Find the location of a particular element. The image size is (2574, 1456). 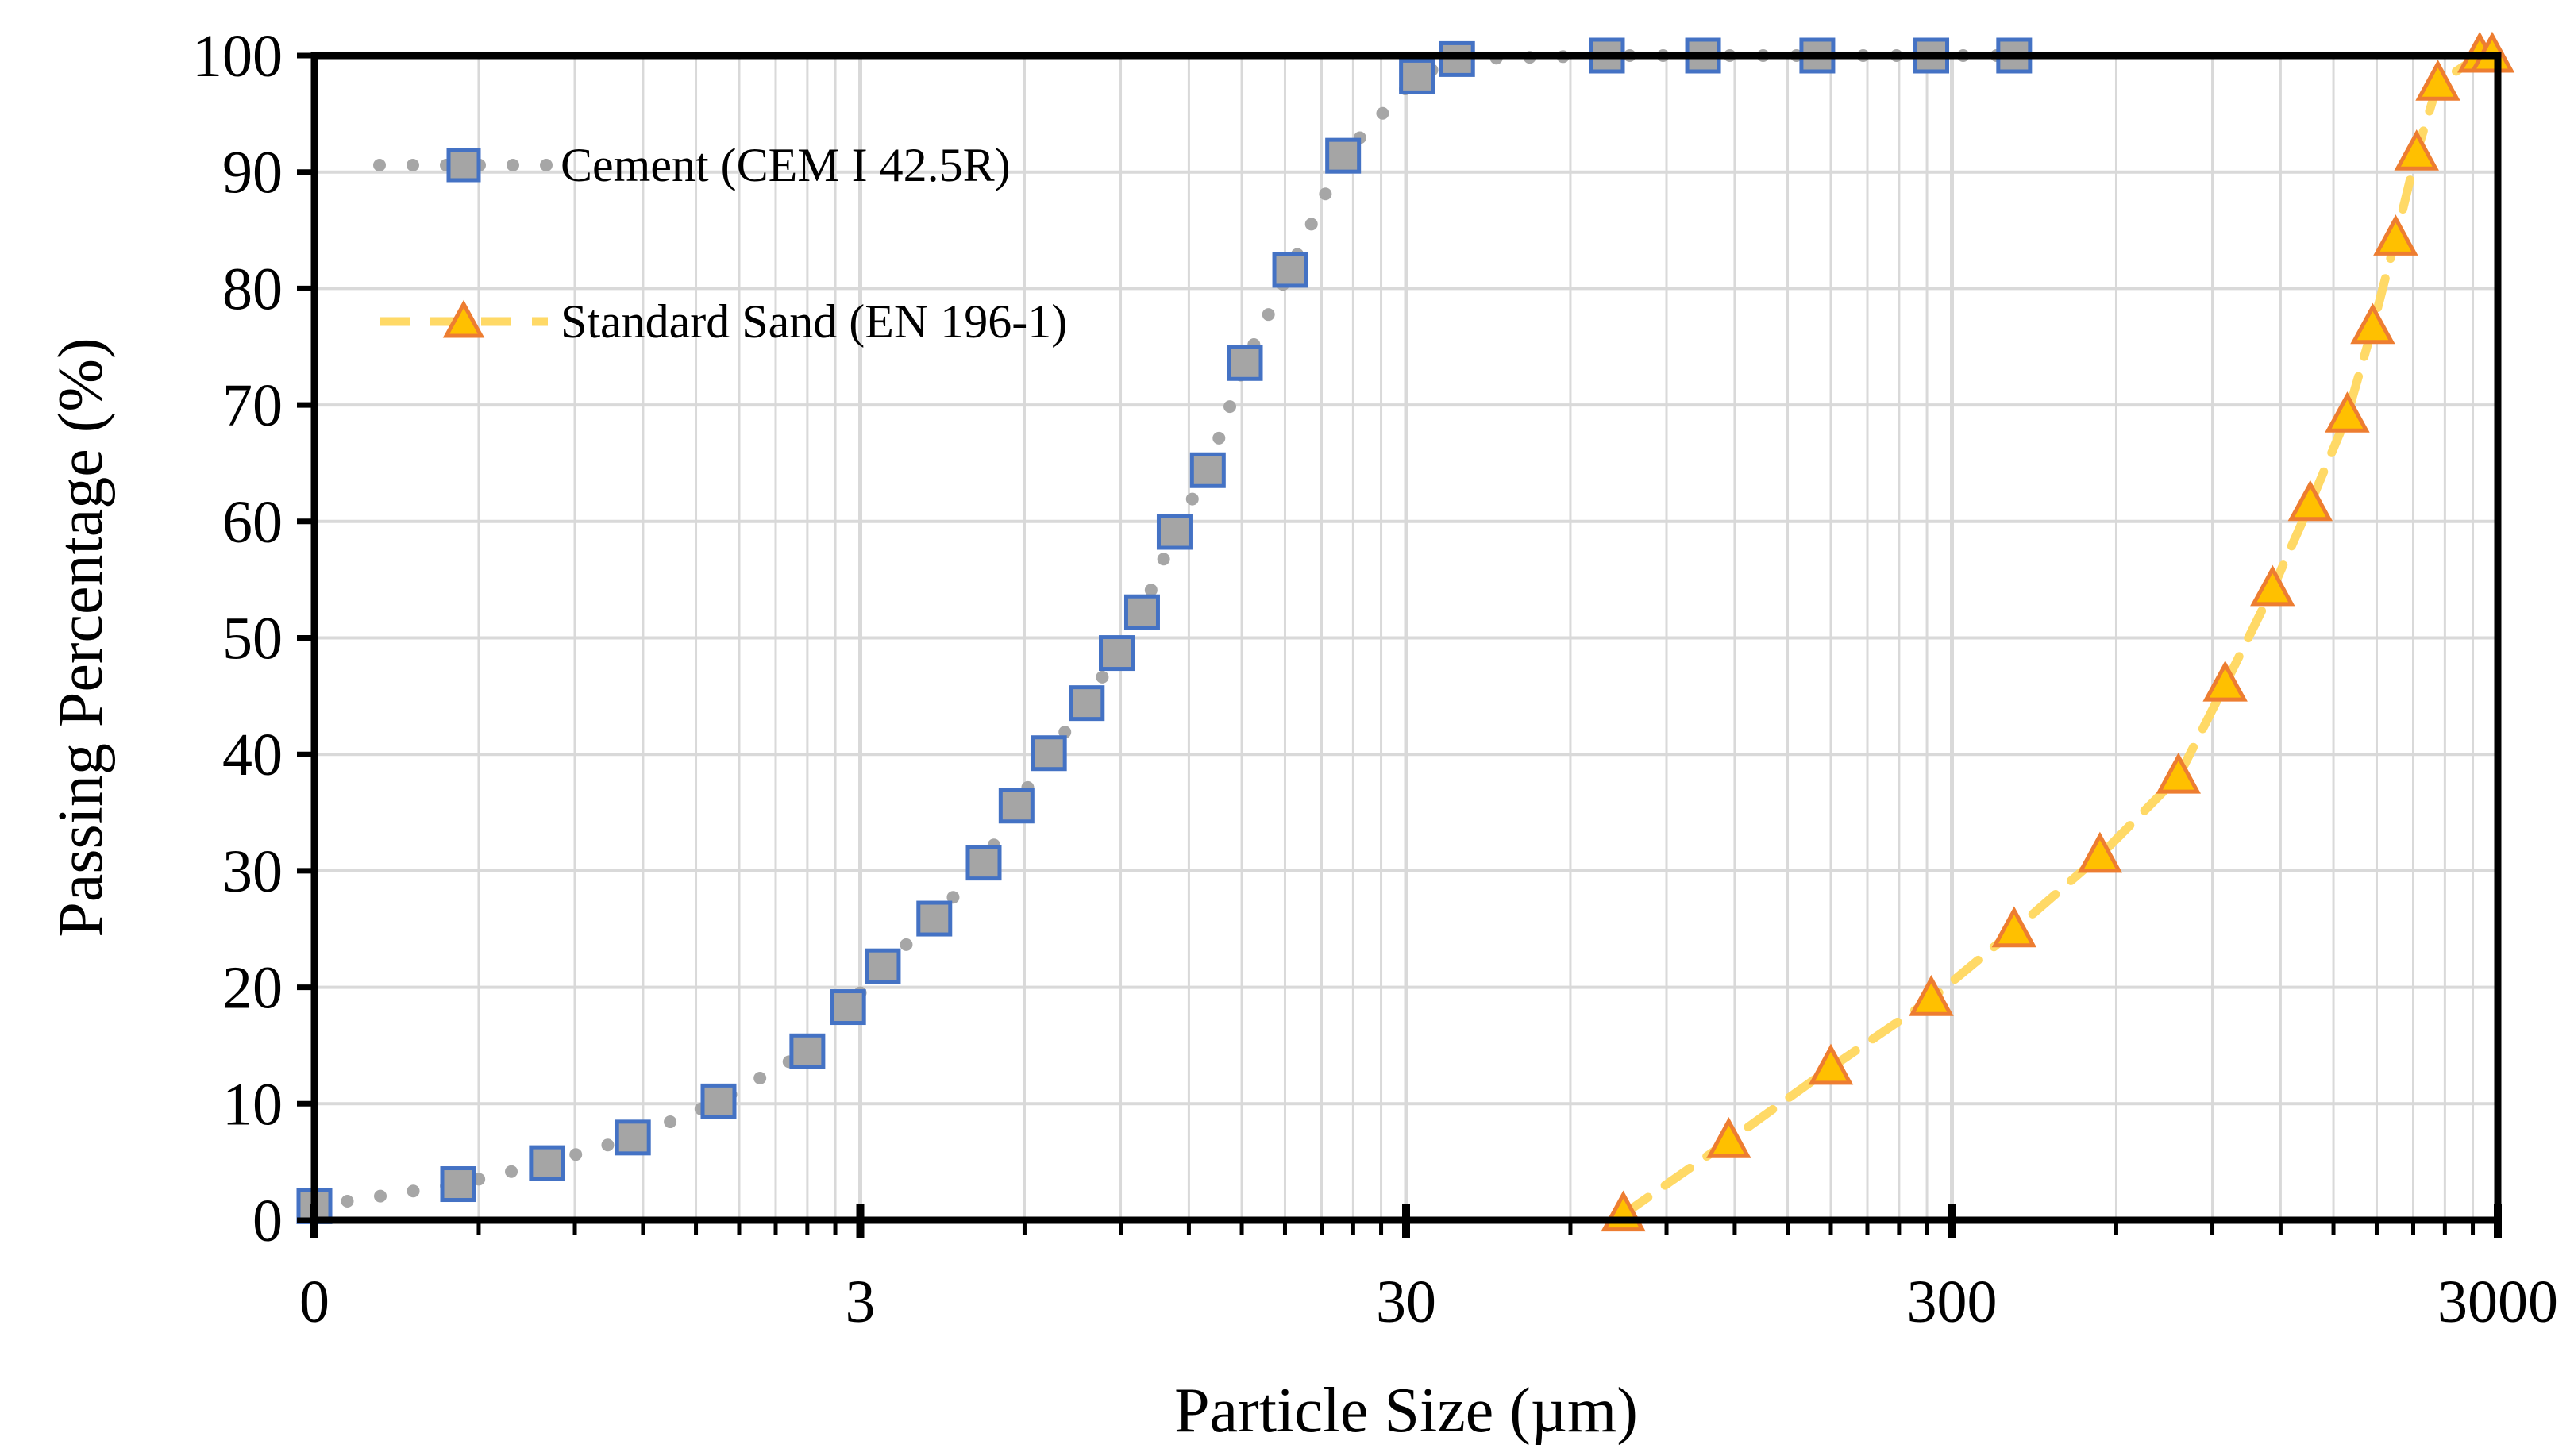

x-tick-label: 300 is located at coordinates (1952, 1302).